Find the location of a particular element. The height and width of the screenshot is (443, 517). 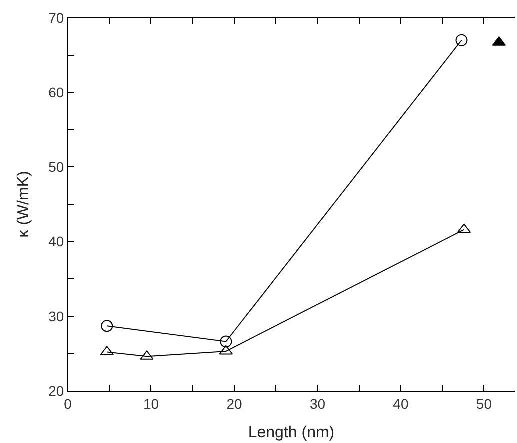

y-tick-label: 50 is located at coordinates (56, 167).